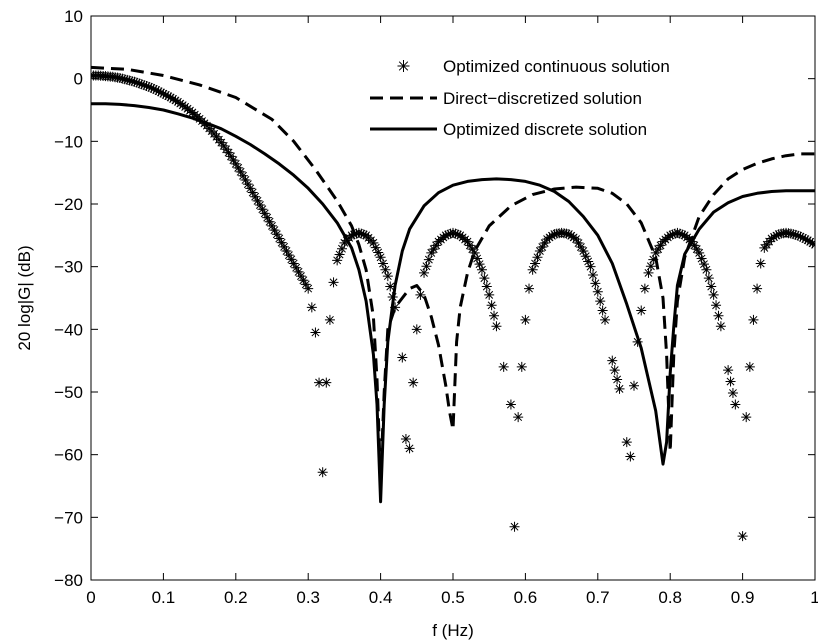 This screenshot has width=818, height=641. I want to click on y-tick-label: −30, so click(68, 267).